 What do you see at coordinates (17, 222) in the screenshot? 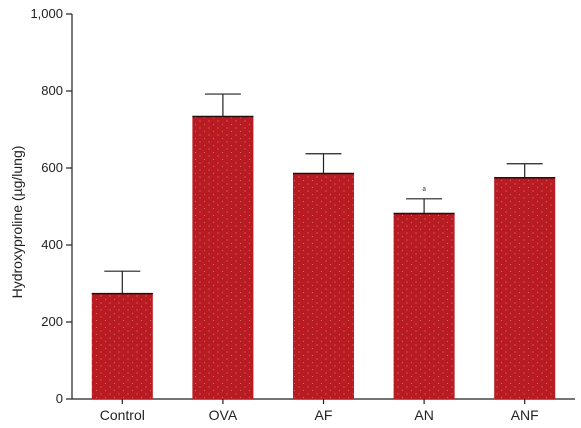
I see `y-axis-label: Hydroxyproline (µg/lung)` at bounding box center [17, 222].